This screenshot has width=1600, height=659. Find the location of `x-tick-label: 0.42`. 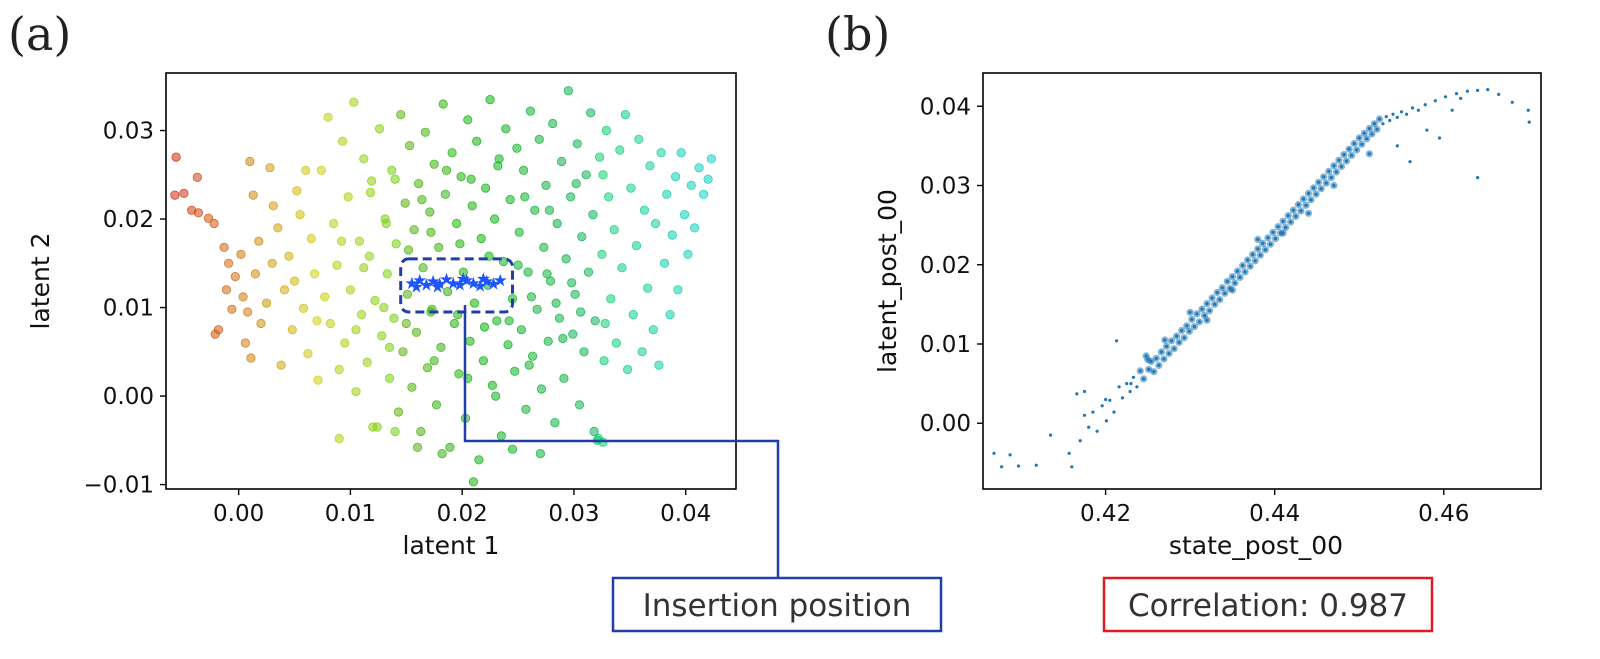

x-tick-label: 0.42 is located at coordinates (1105, 514).